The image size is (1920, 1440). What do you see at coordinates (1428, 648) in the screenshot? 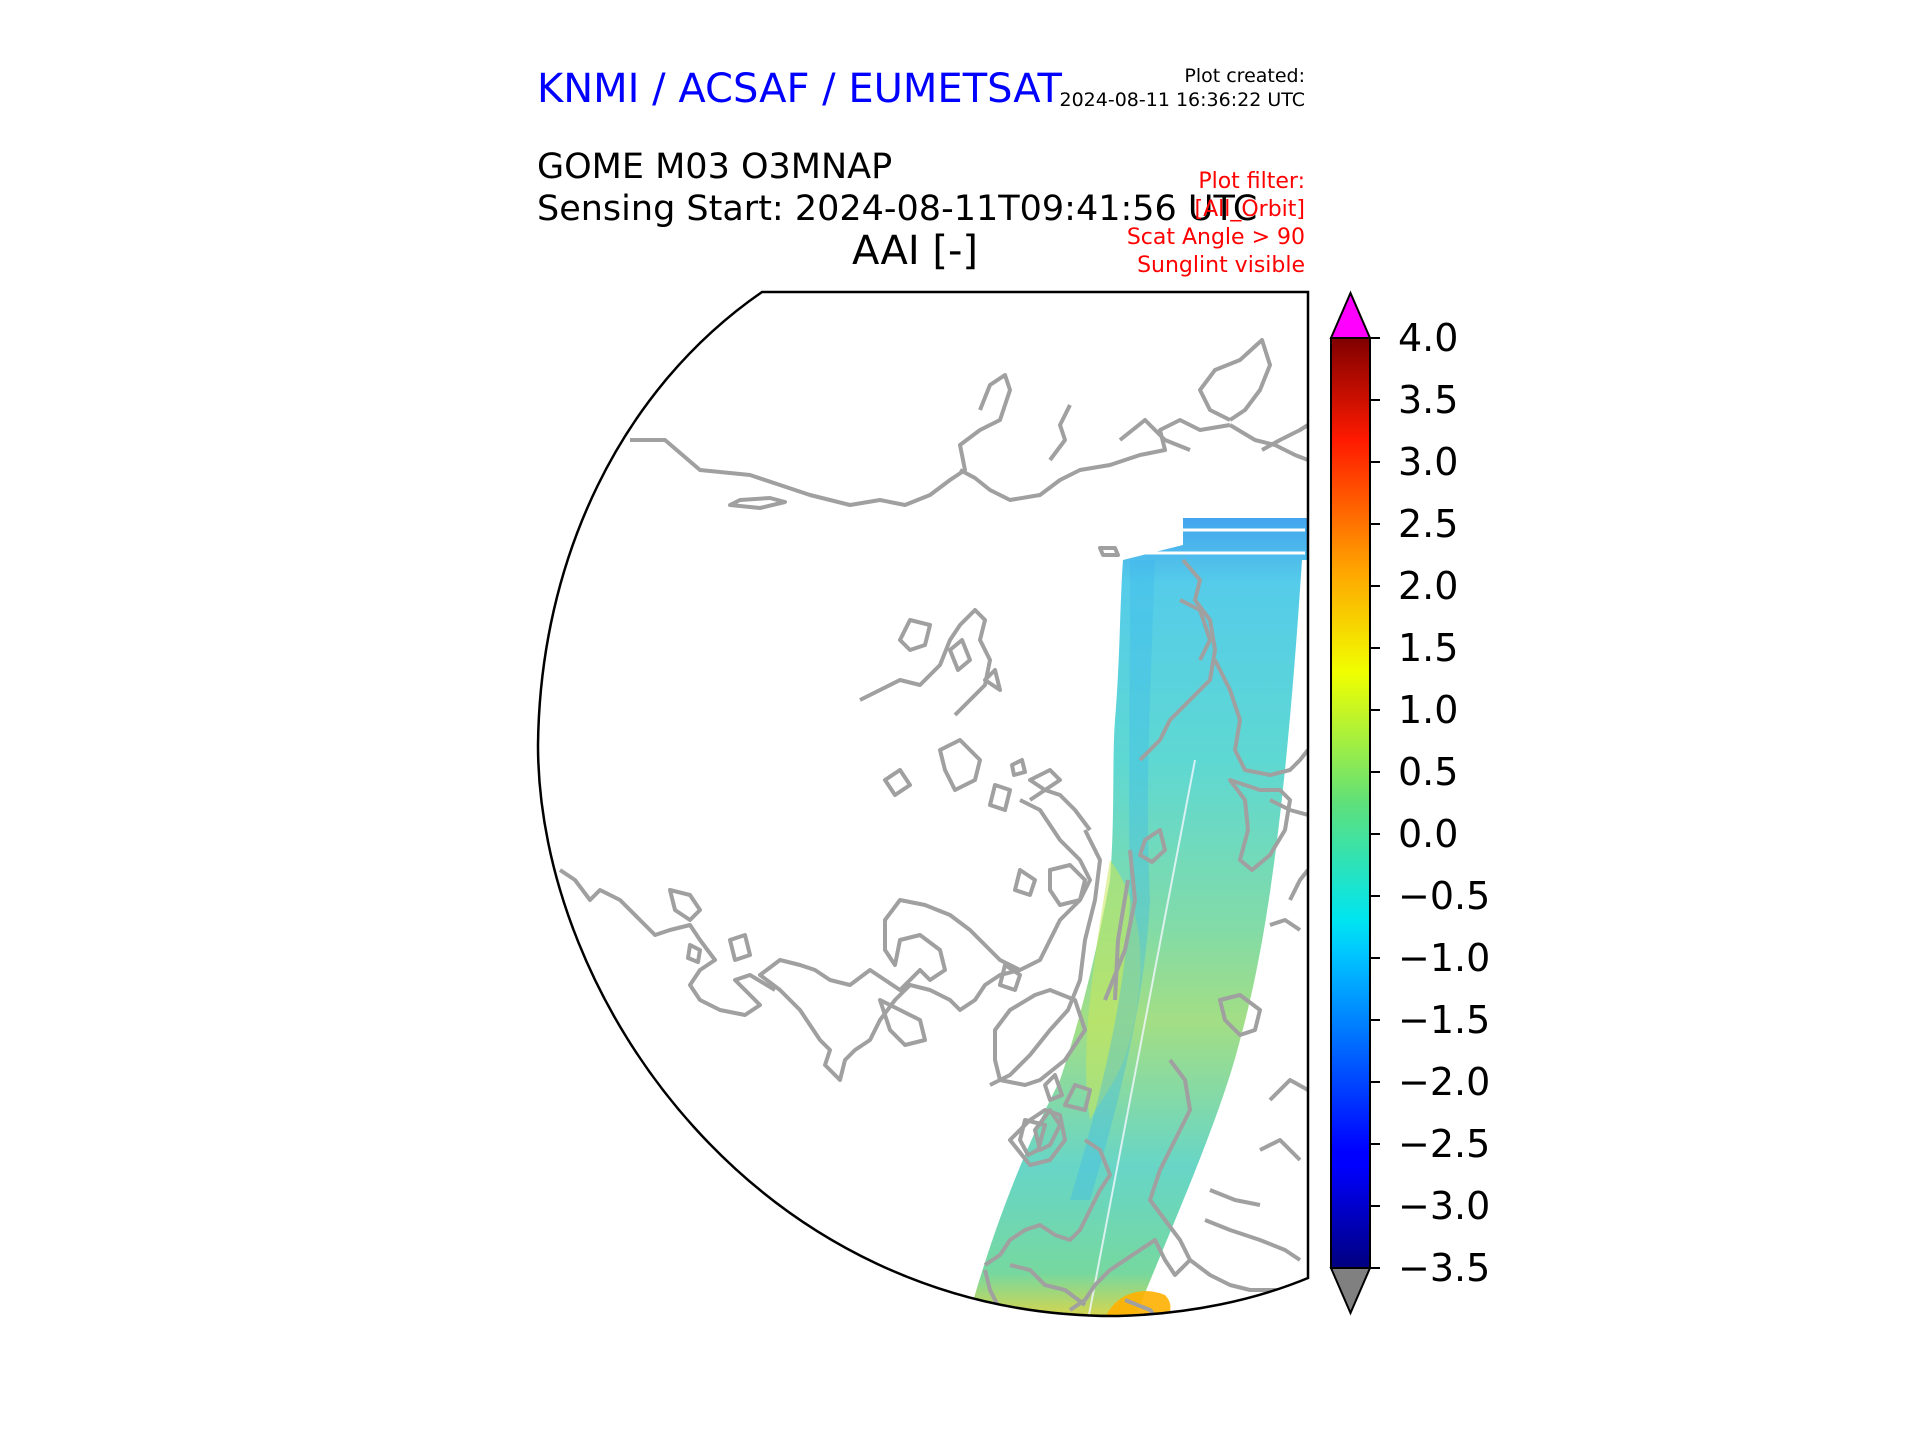
I see `colorbar-tick-label: 1.5` at bounding box center [1428, 648].